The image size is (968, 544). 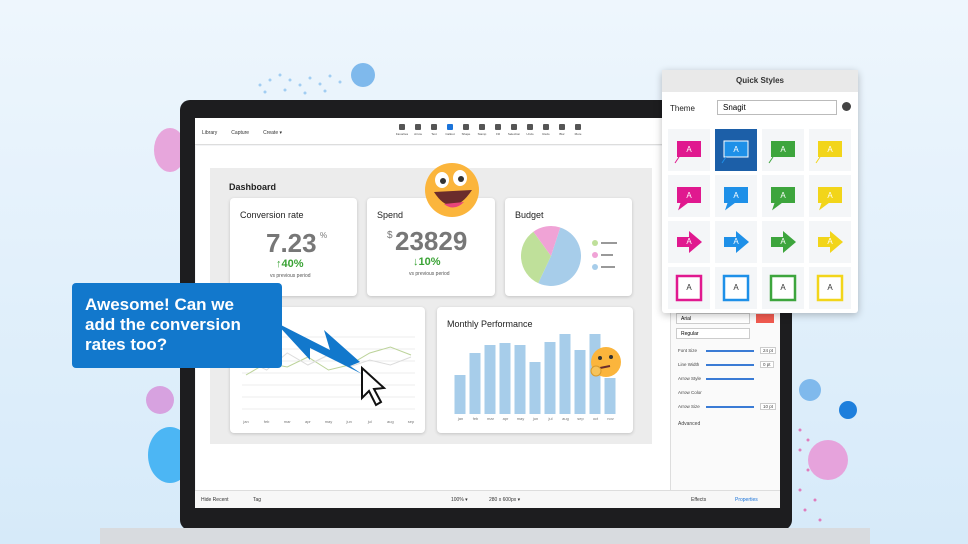 I want to click on toolbar-item: Capture, so click(x=240, y=133).